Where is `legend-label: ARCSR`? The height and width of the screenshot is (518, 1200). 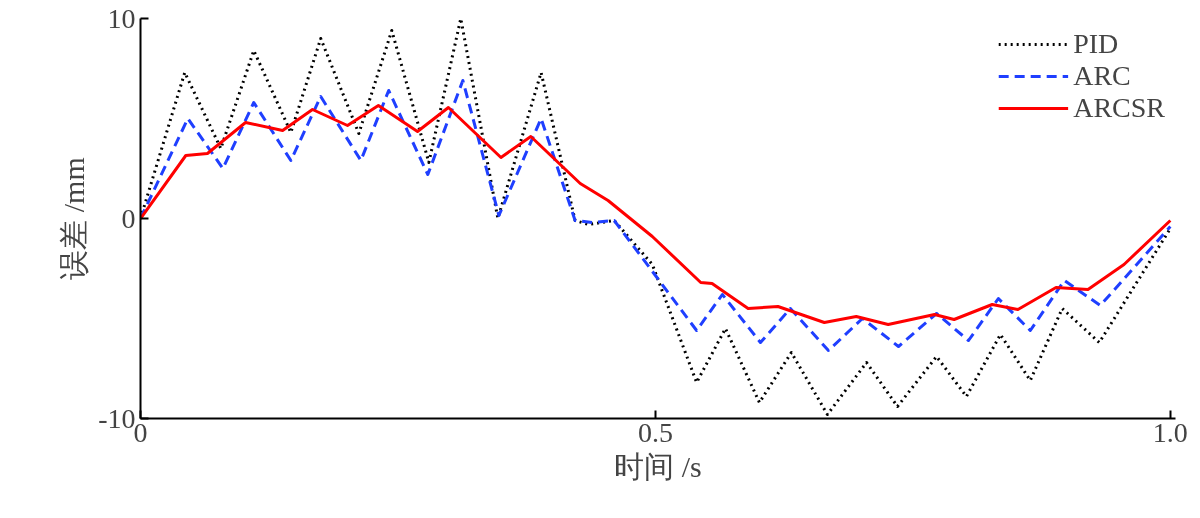
legend-label: ARCSR is located at coordinates (1119, 108).